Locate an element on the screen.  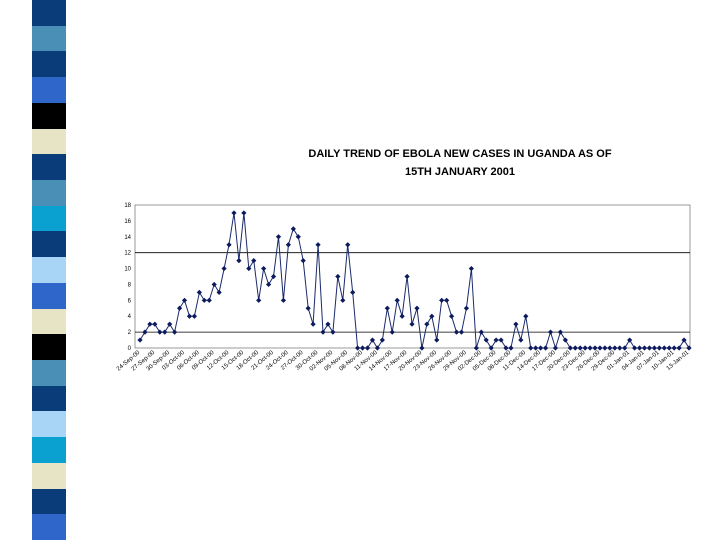
y-tick-label: 10 is located at coordinates (127, 270).